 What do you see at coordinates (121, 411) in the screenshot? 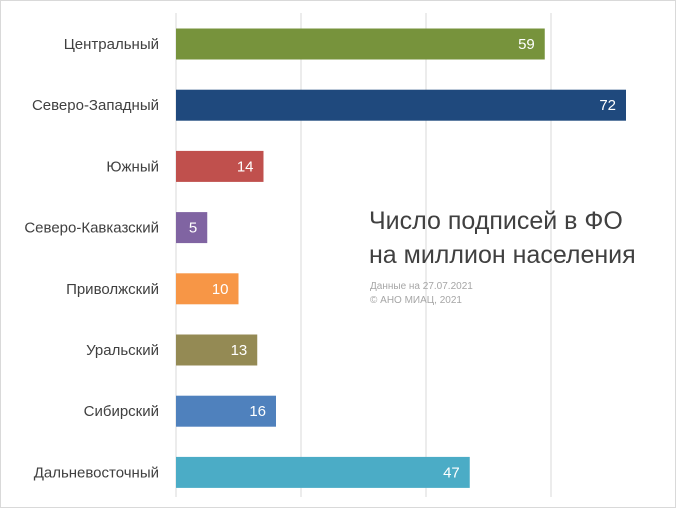
I see `category-label: Сибирский` at bounding box center [121, 411].